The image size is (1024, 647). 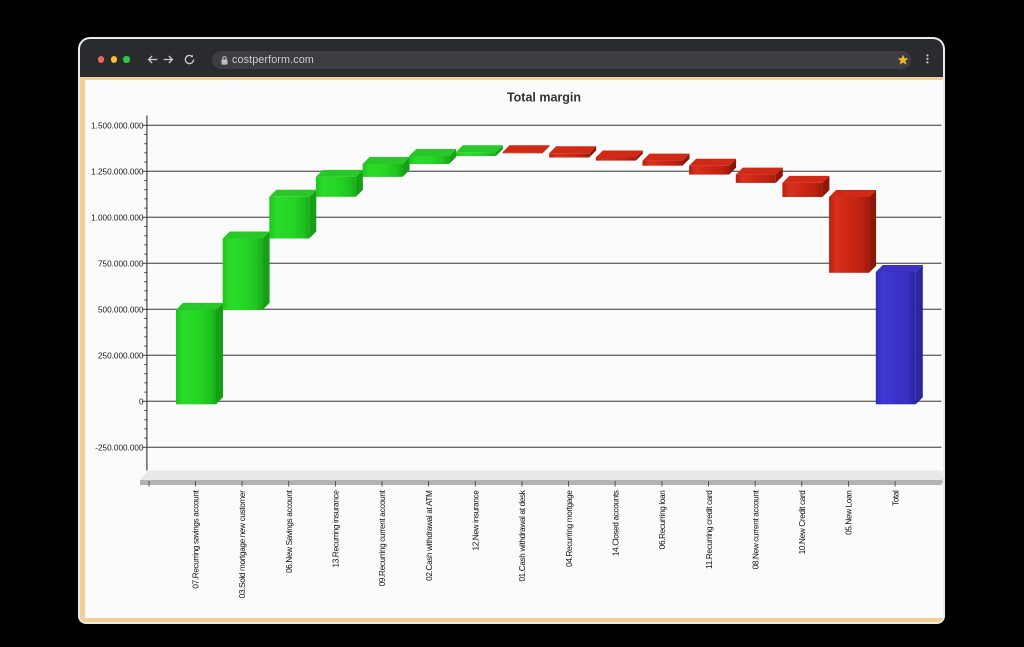 I want to click on svg-text: 1.250.000.000, so click(x=117, y=172).